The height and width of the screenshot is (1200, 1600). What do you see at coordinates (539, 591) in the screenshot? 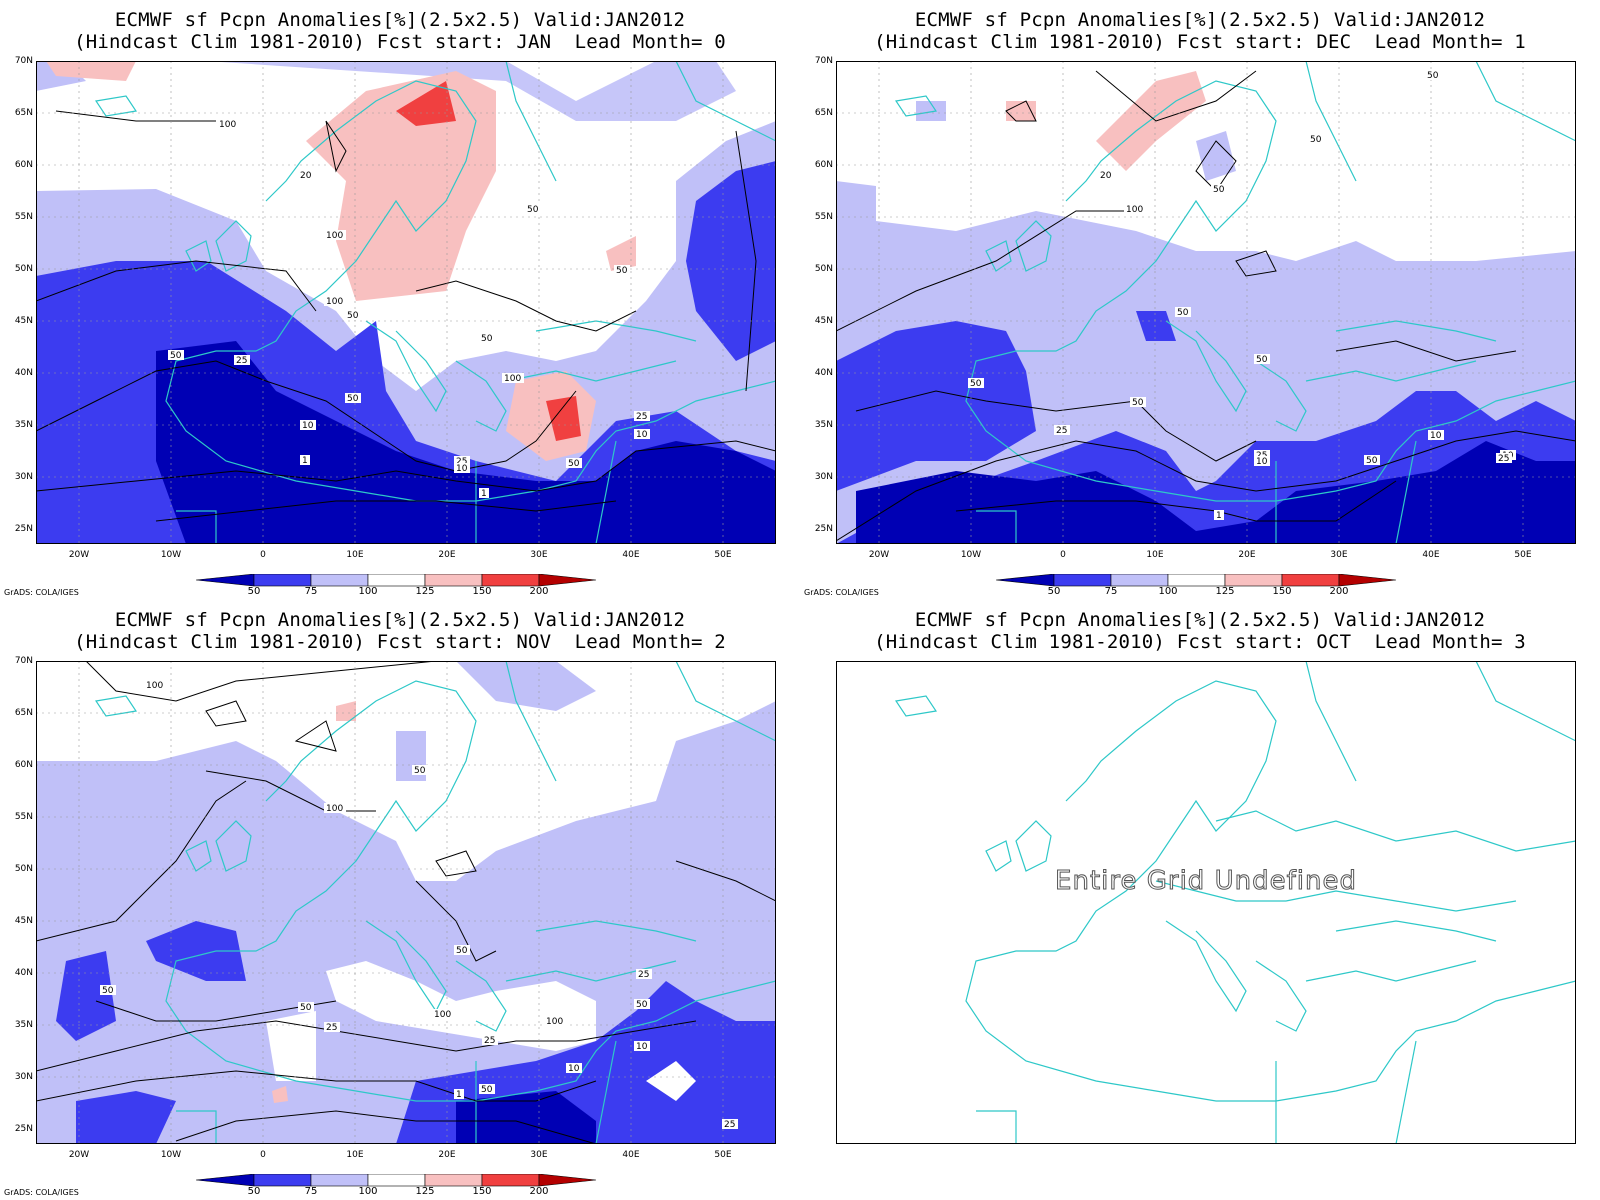
I see `colorbar-label: 200` at bounding box center [539, 591].